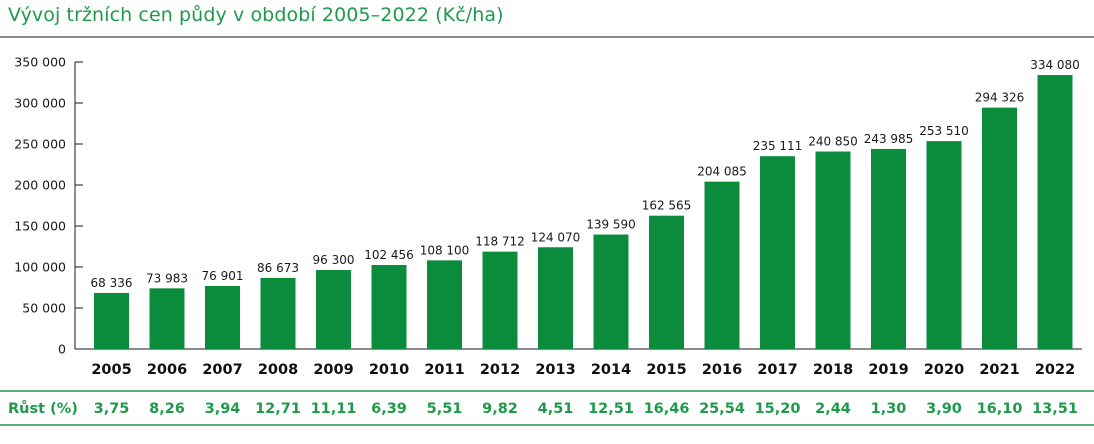 The image size is (1094, 444). Describe the element at coordinates (278, 370) in the screenshot. I see `x-tick-label: 2008` at that location.